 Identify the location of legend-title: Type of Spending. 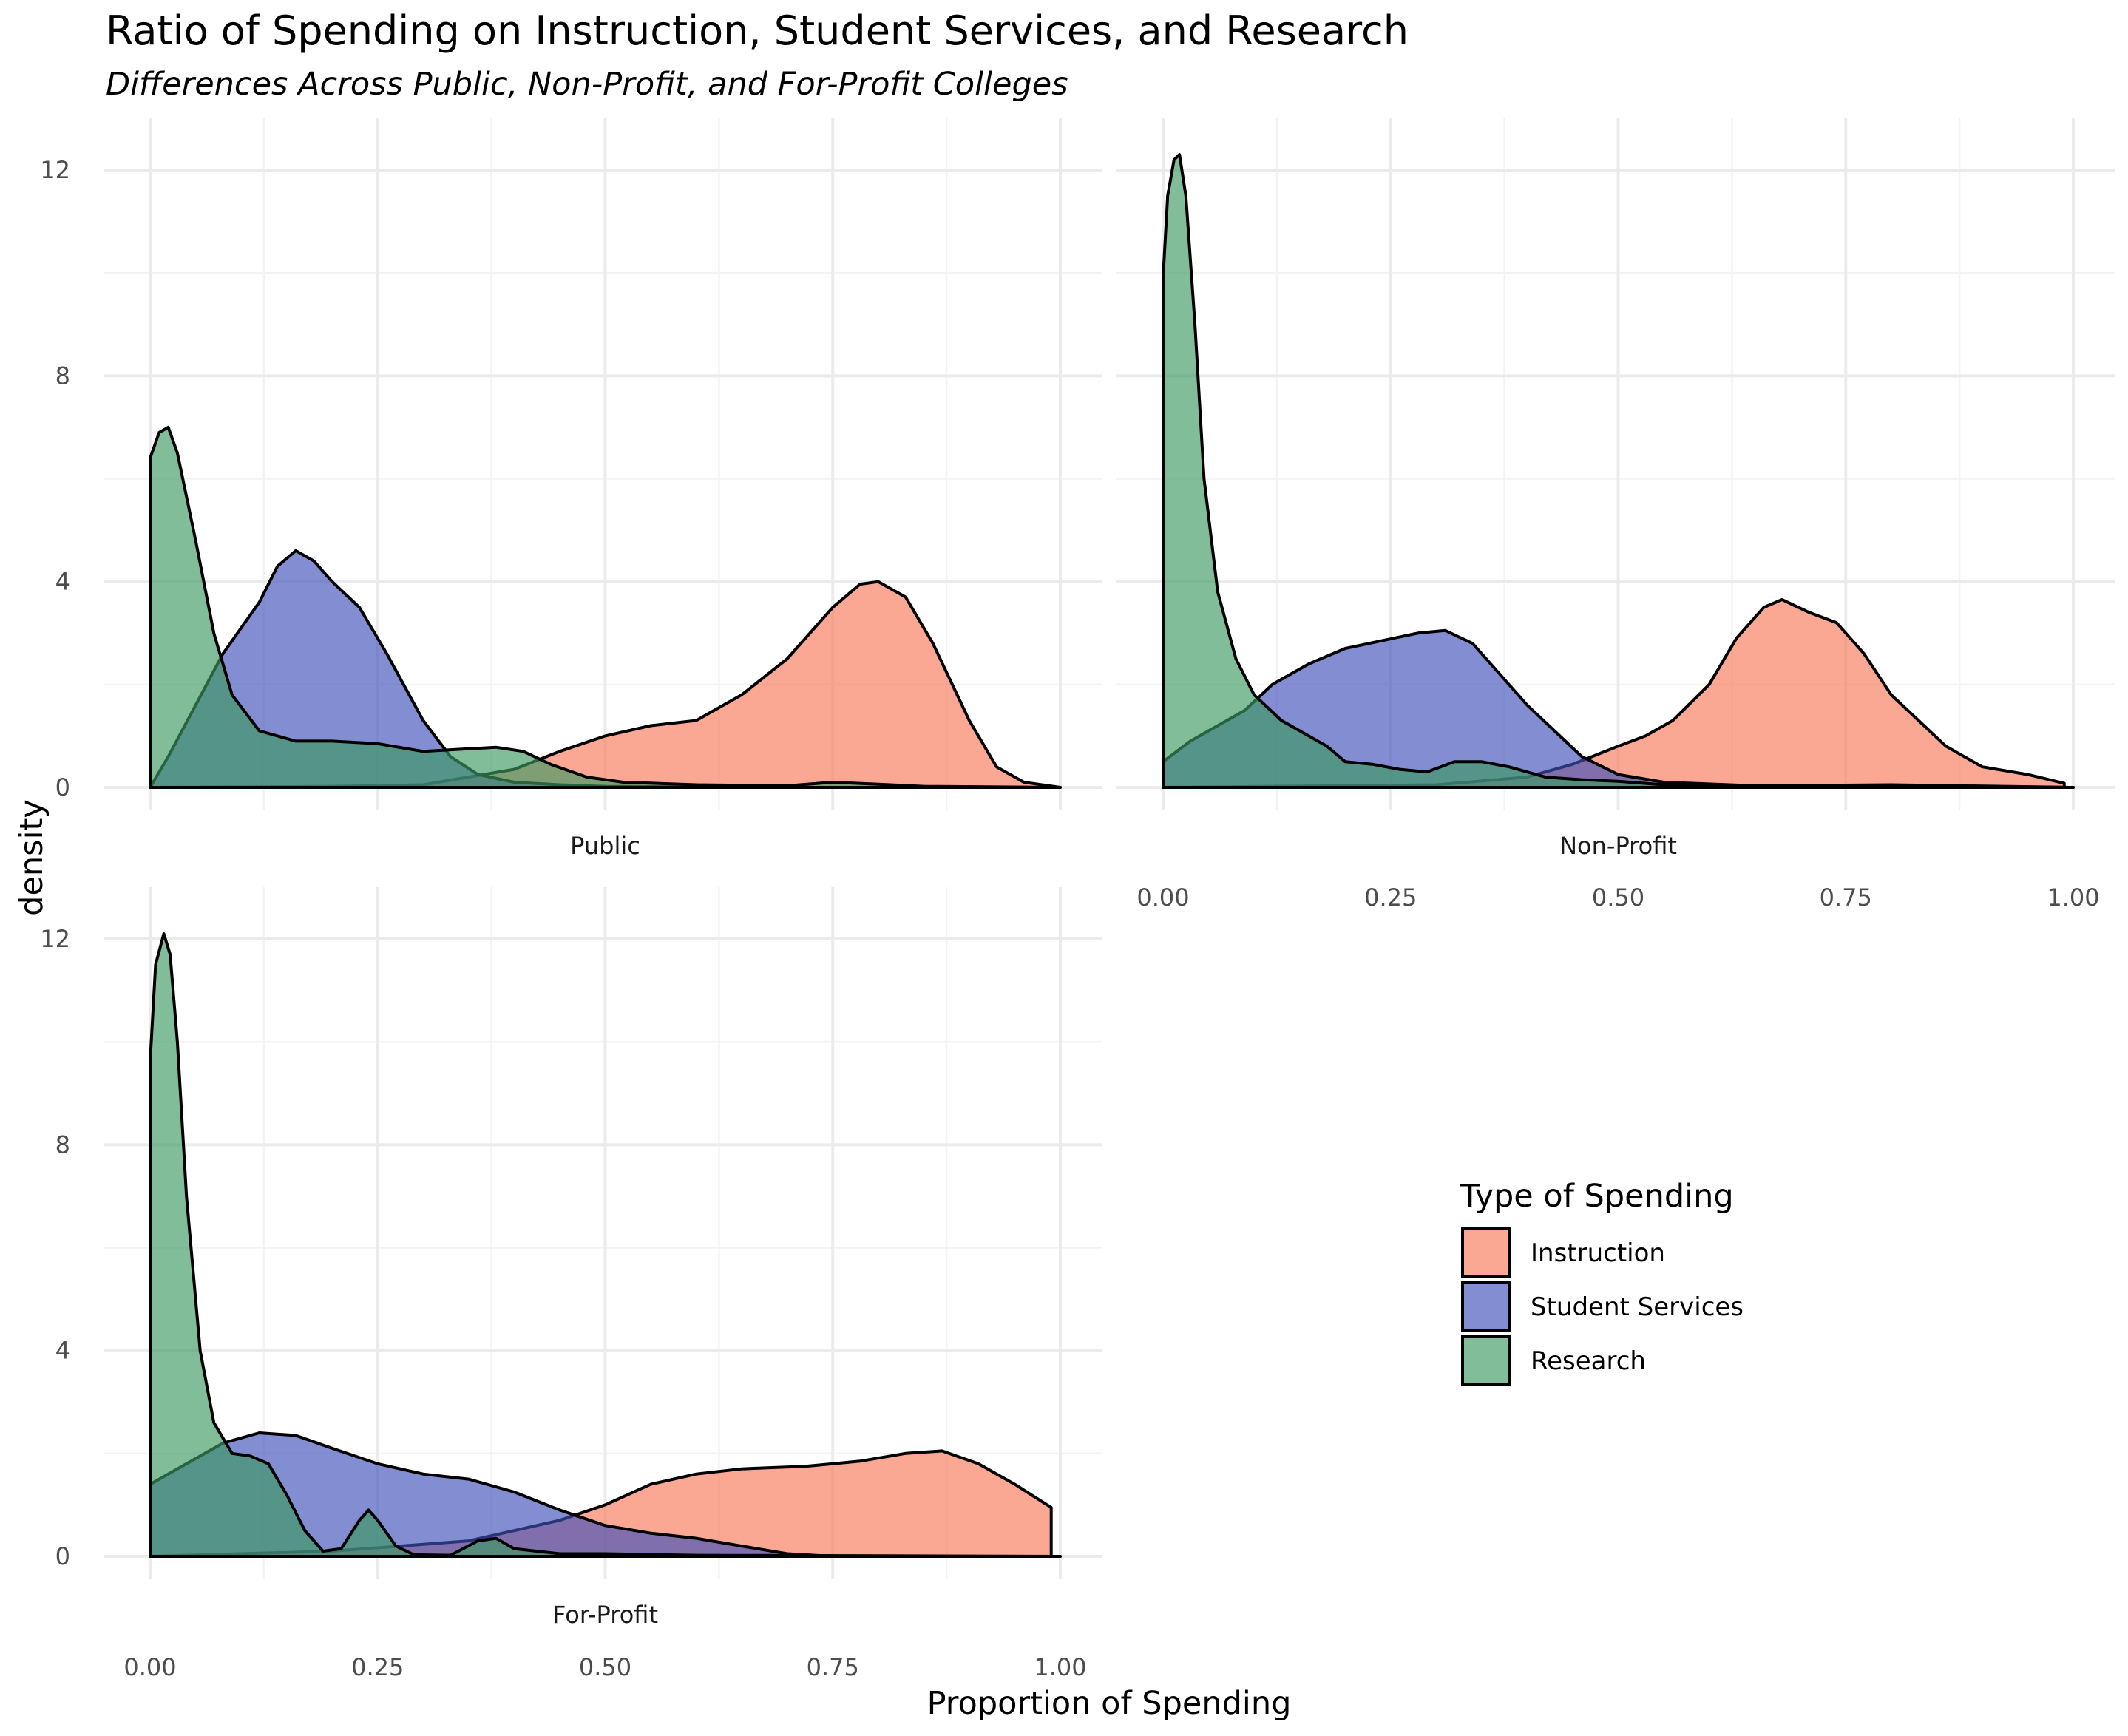
(1597, 1196).